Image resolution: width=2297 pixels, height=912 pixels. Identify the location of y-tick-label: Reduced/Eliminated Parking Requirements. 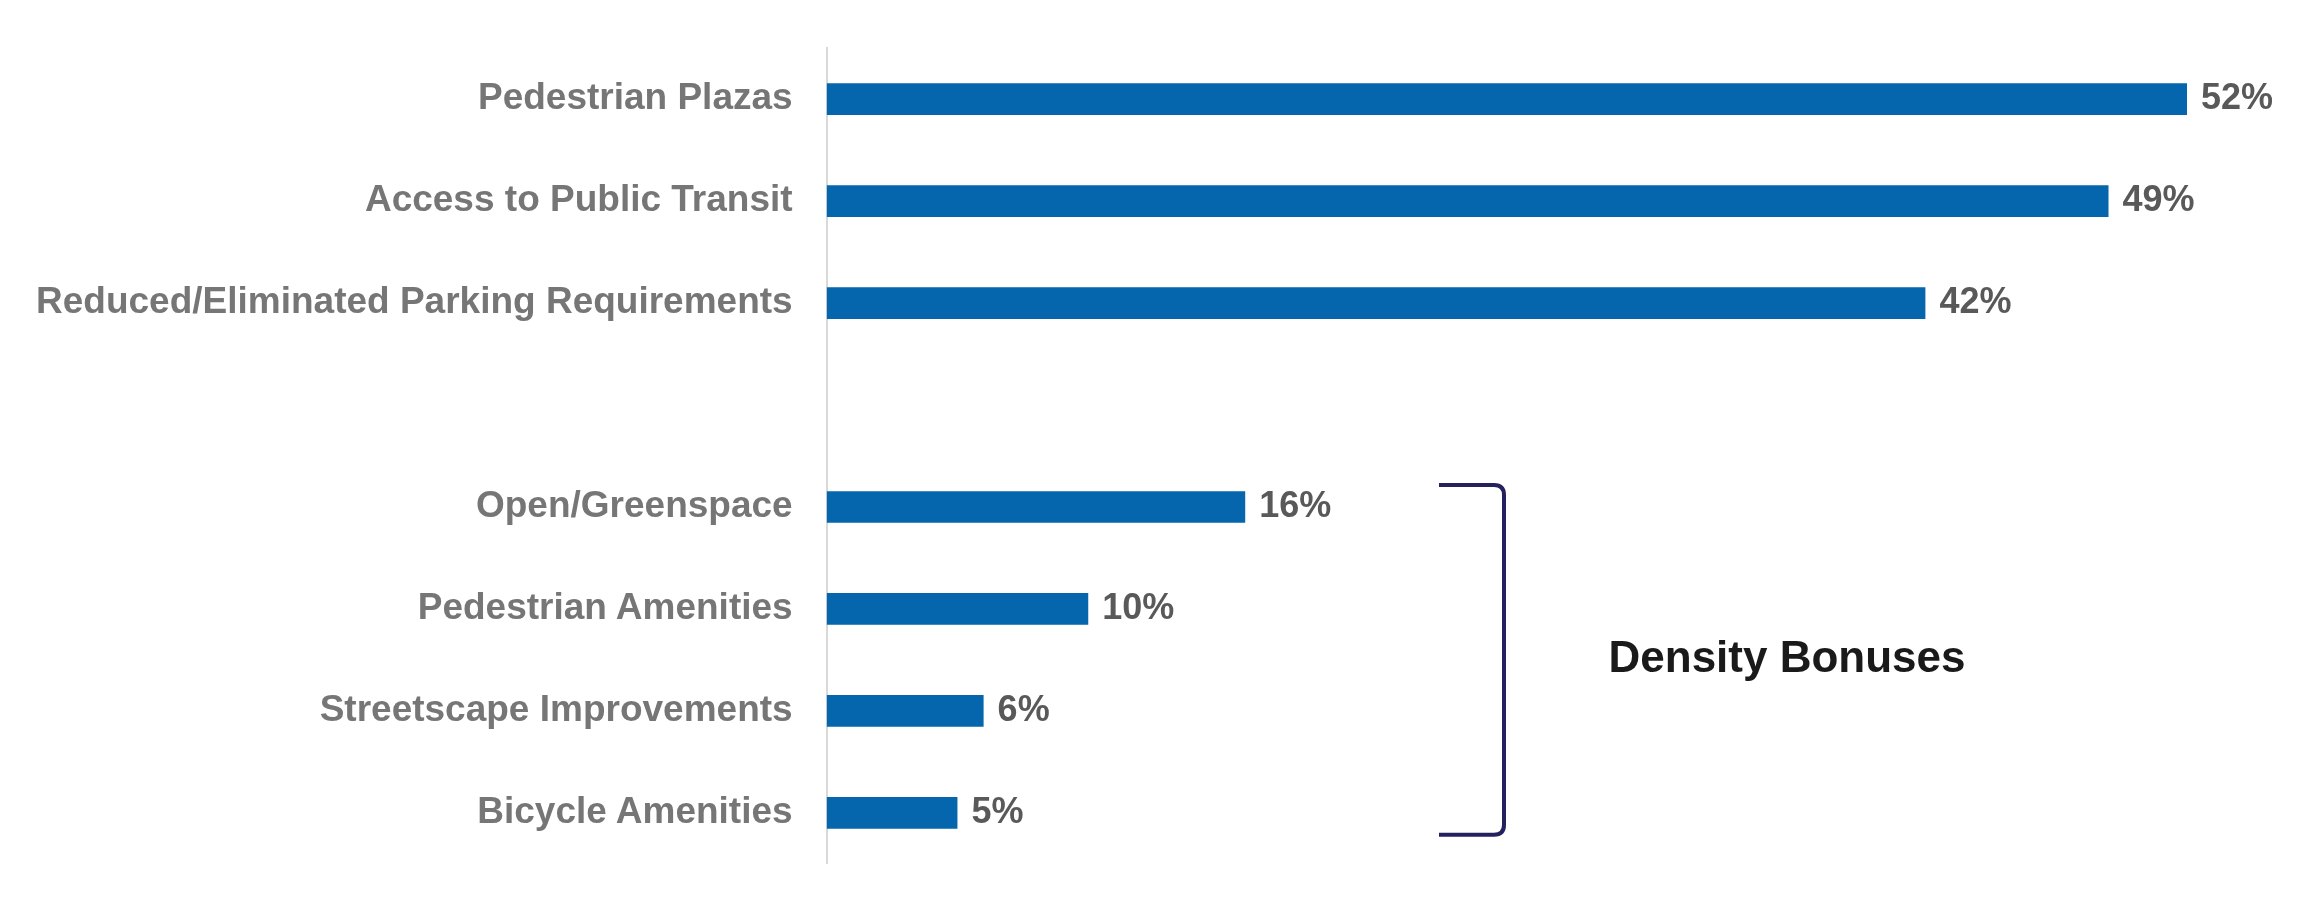
(414, 301).